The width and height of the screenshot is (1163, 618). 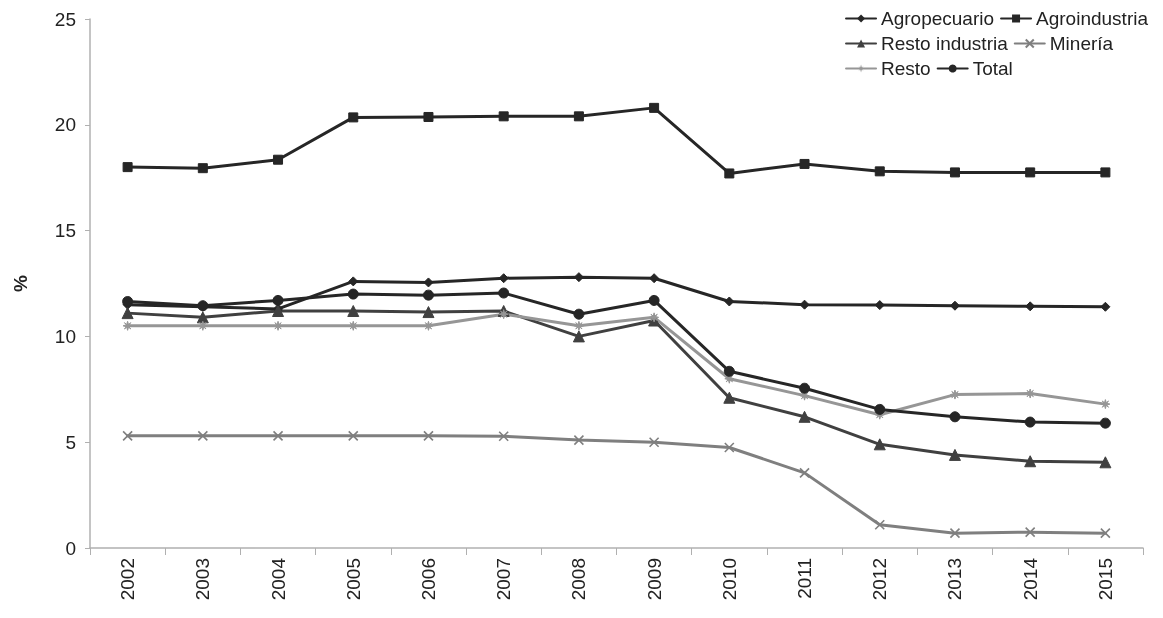 I want to click on x-tick-label: 2006, so click(x=428, y=579).